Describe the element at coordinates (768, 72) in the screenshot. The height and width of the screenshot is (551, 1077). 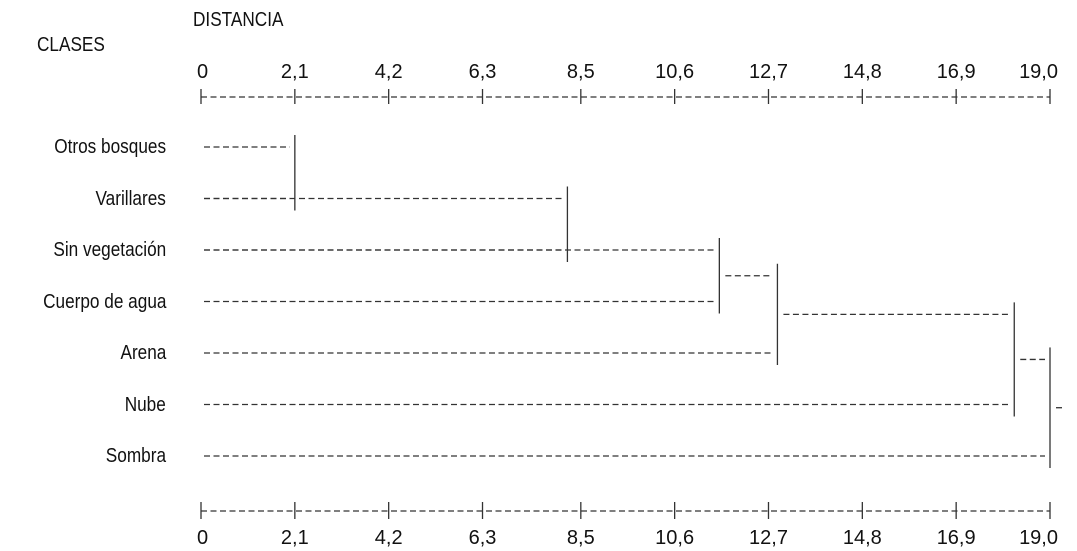
I see `top-tick-label: 12,7` at that location.